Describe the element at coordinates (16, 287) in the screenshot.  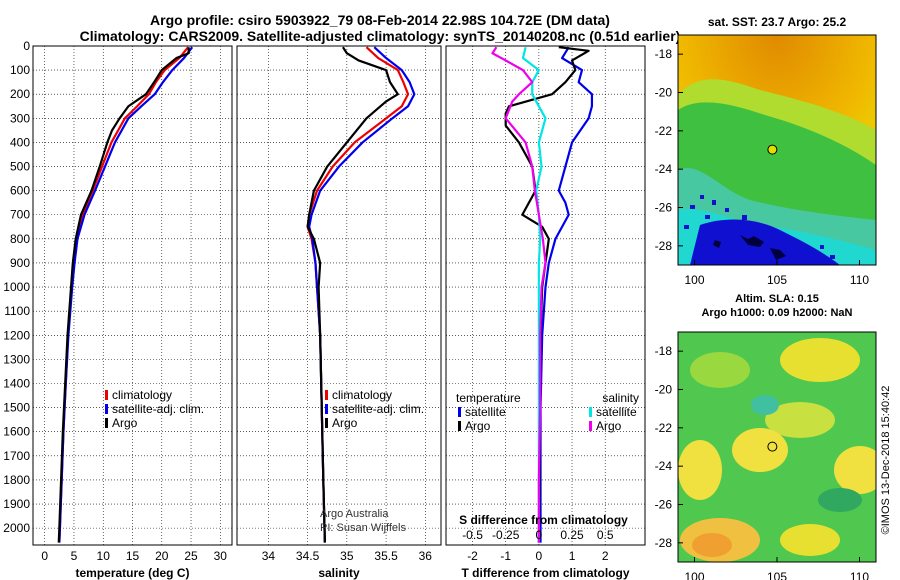
I see `depth-tick-label: 1000` at that location.